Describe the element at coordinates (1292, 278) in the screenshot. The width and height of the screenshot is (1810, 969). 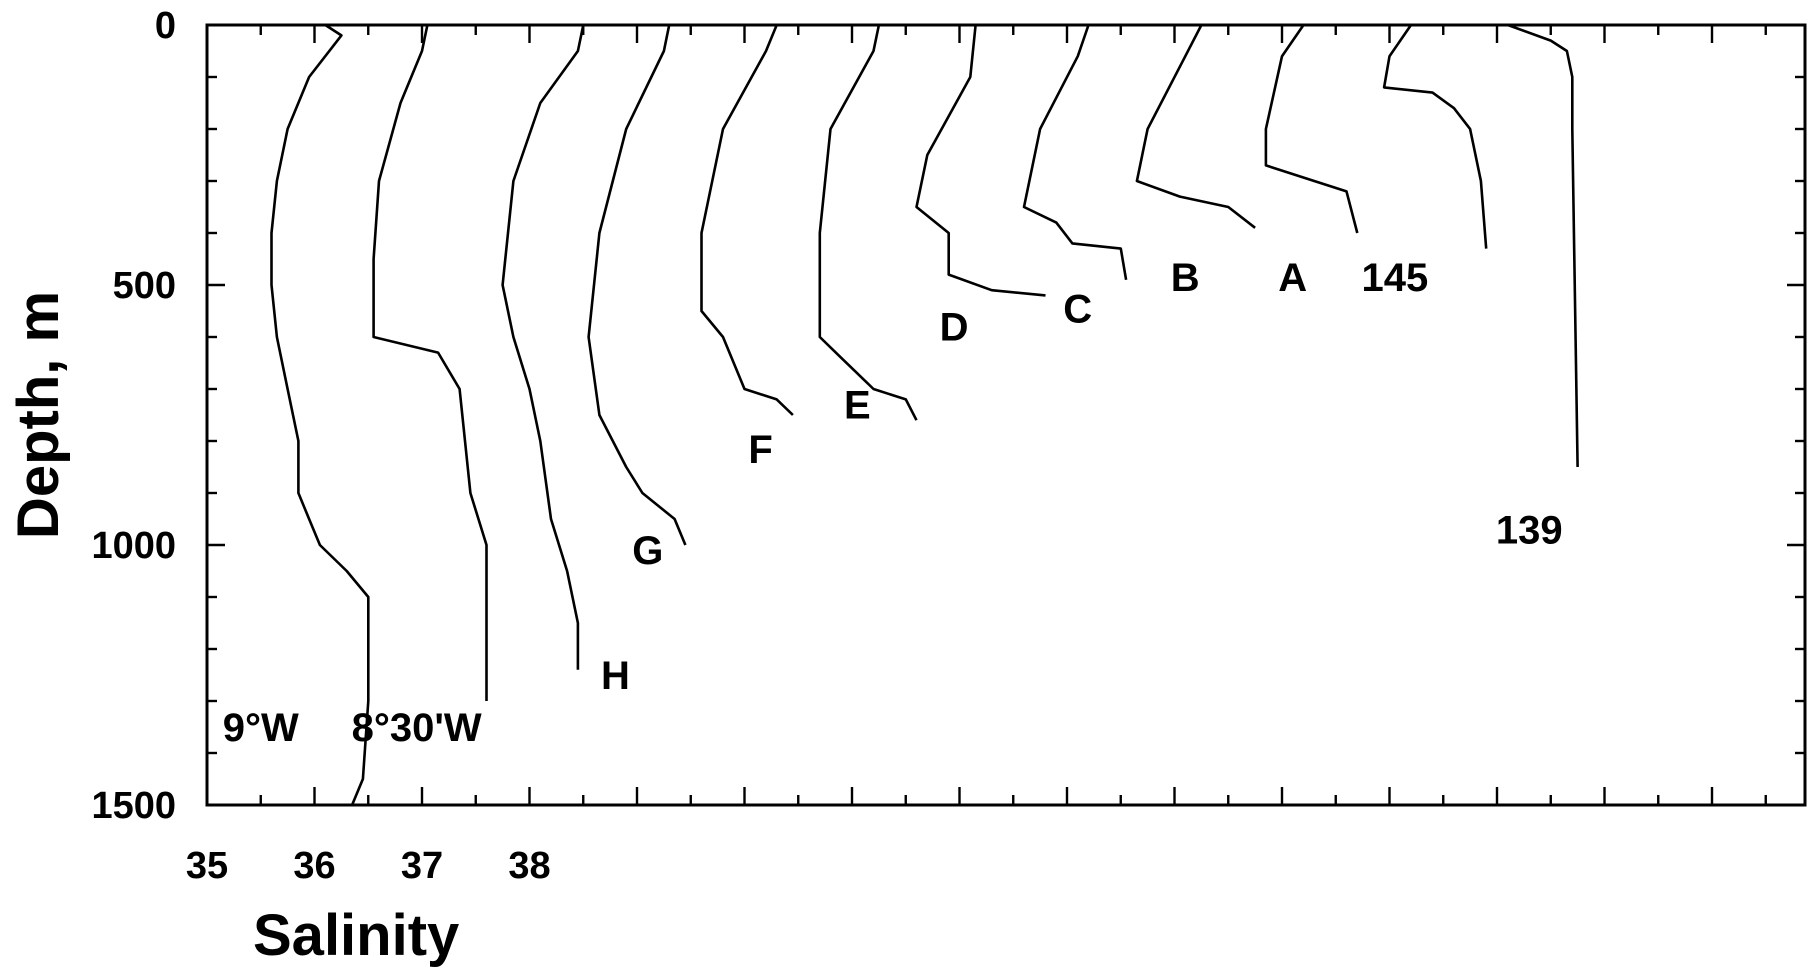
I see `profile-label: A` at that location.